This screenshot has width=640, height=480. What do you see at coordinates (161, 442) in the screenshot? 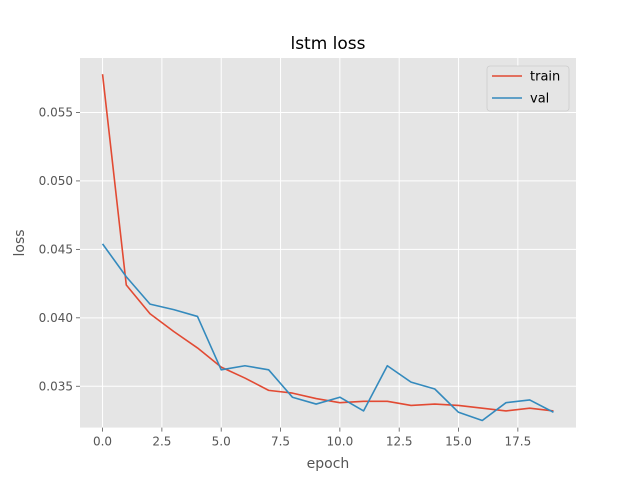
I see `x-tick-label: 2.5` at bounding box center [161, 442].